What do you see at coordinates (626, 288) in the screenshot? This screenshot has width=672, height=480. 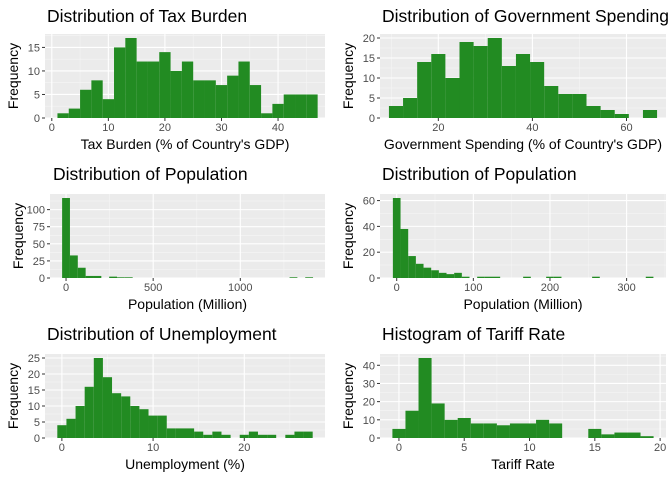 I see `x-tick-label: 300` at bounding box center [626, 288].